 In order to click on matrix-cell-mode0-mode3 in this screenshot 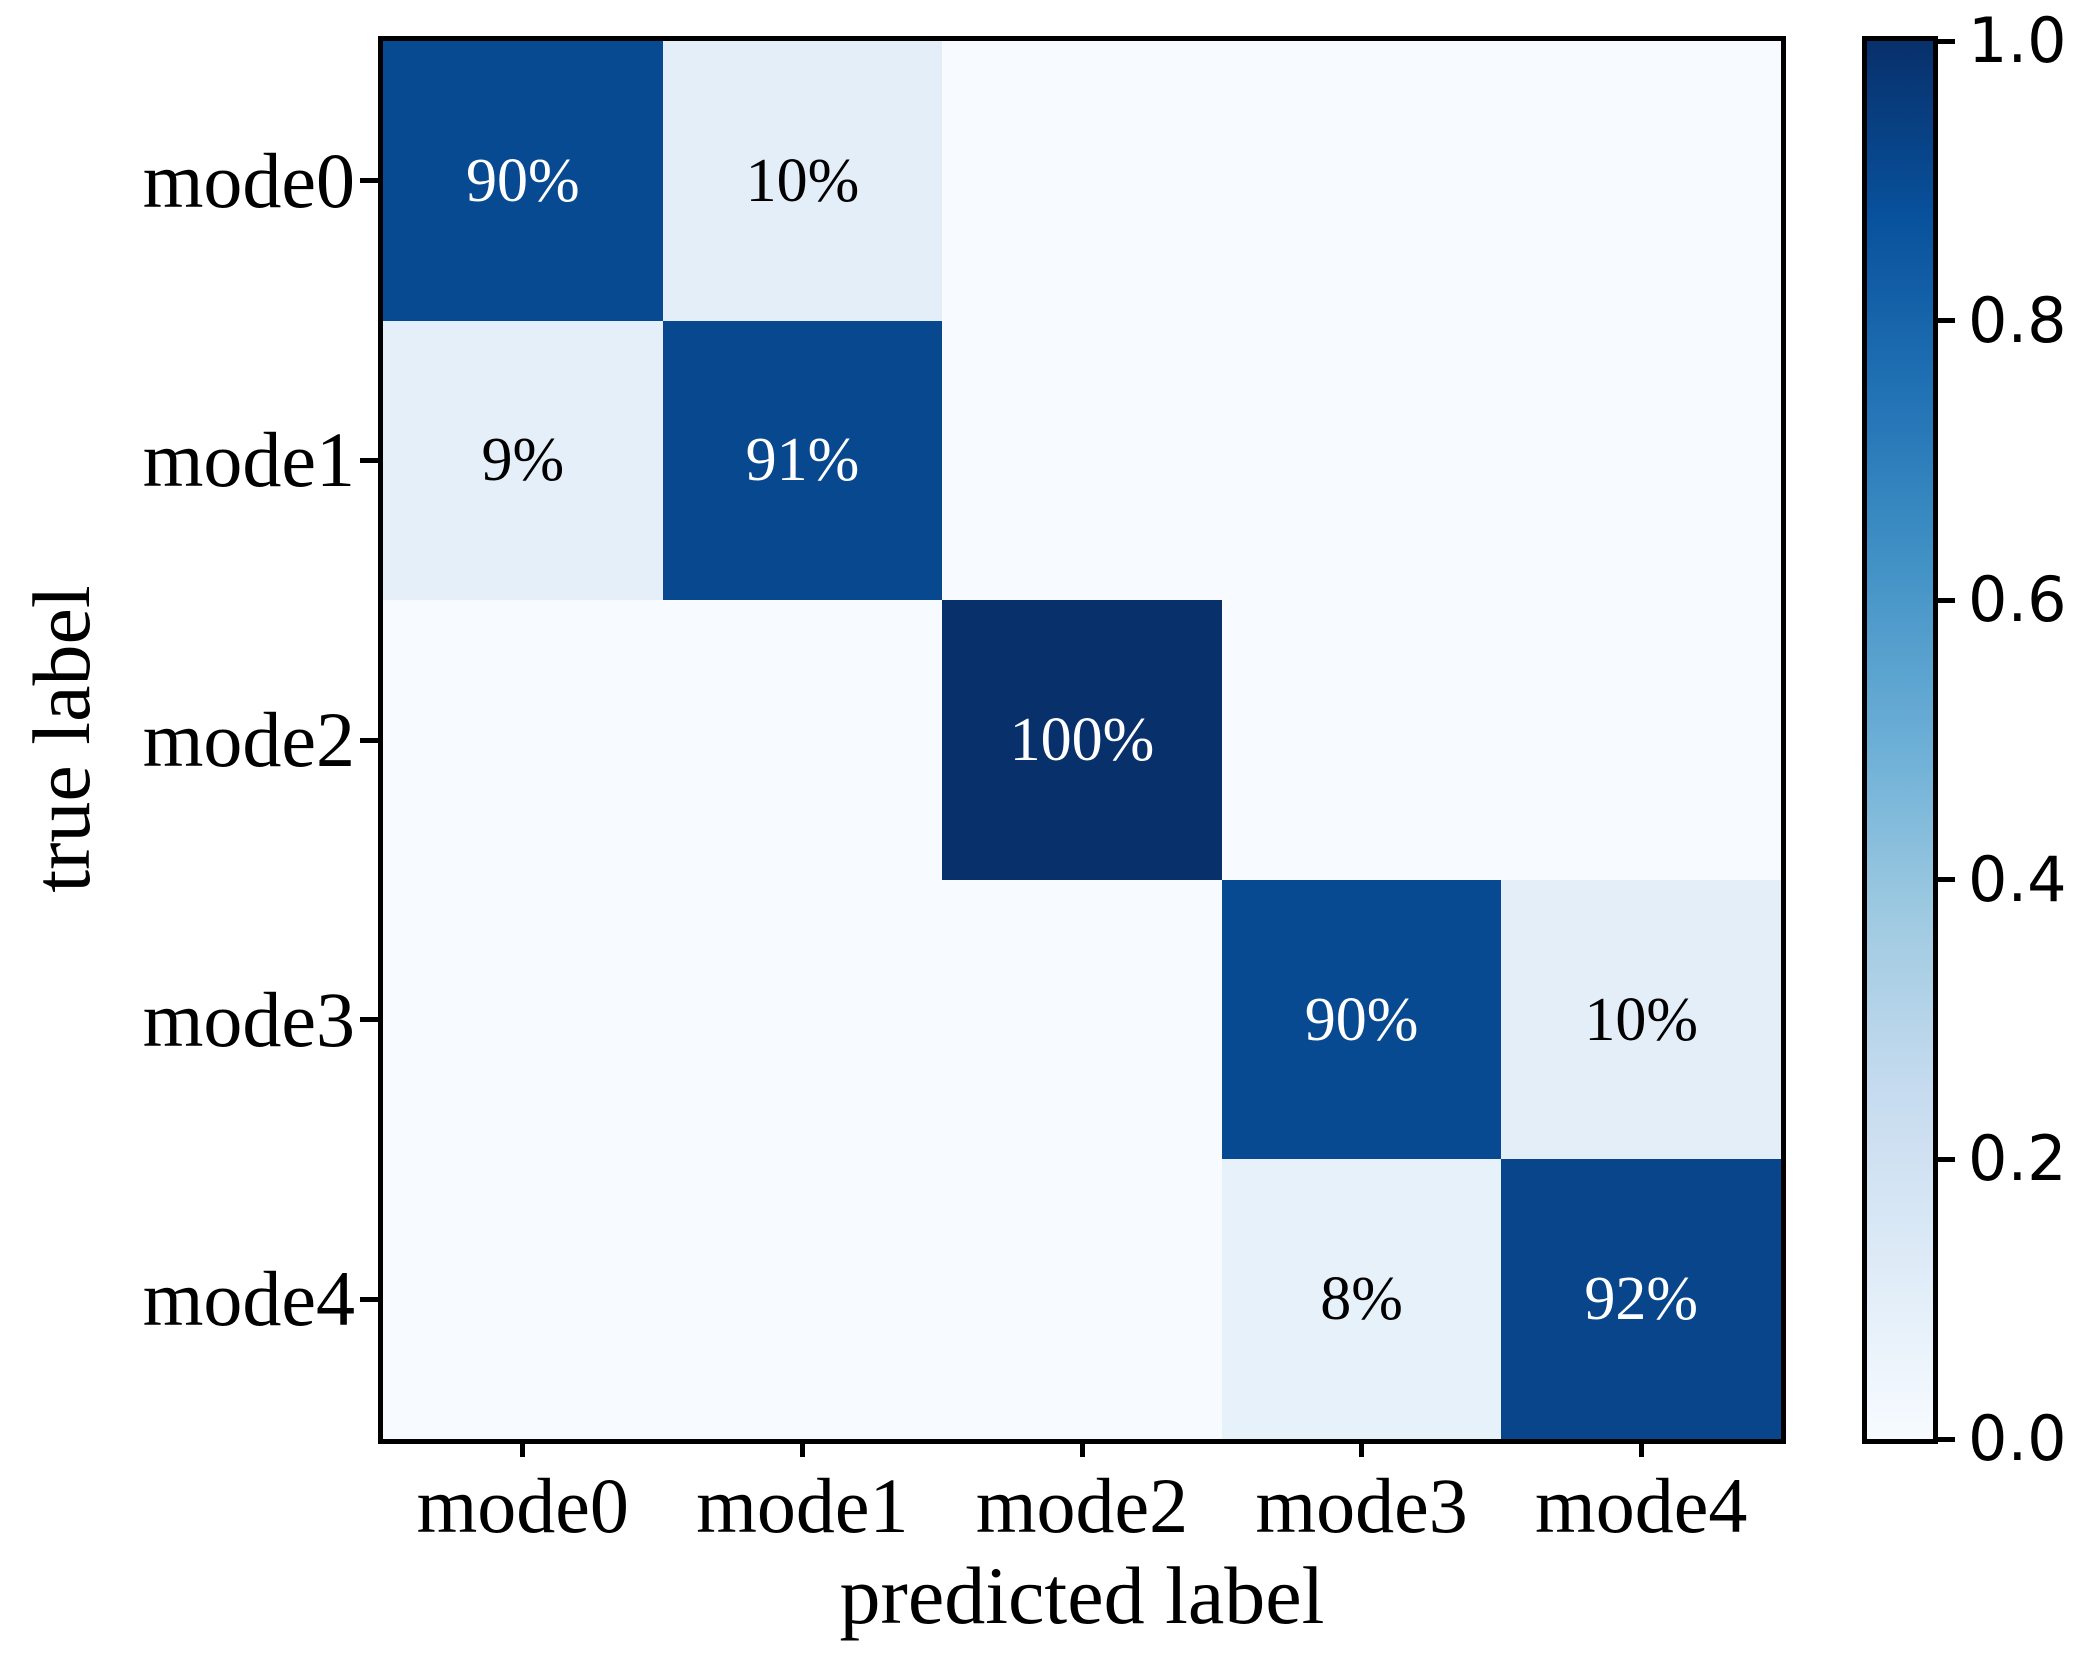, I will do `click(1361, 181)`.